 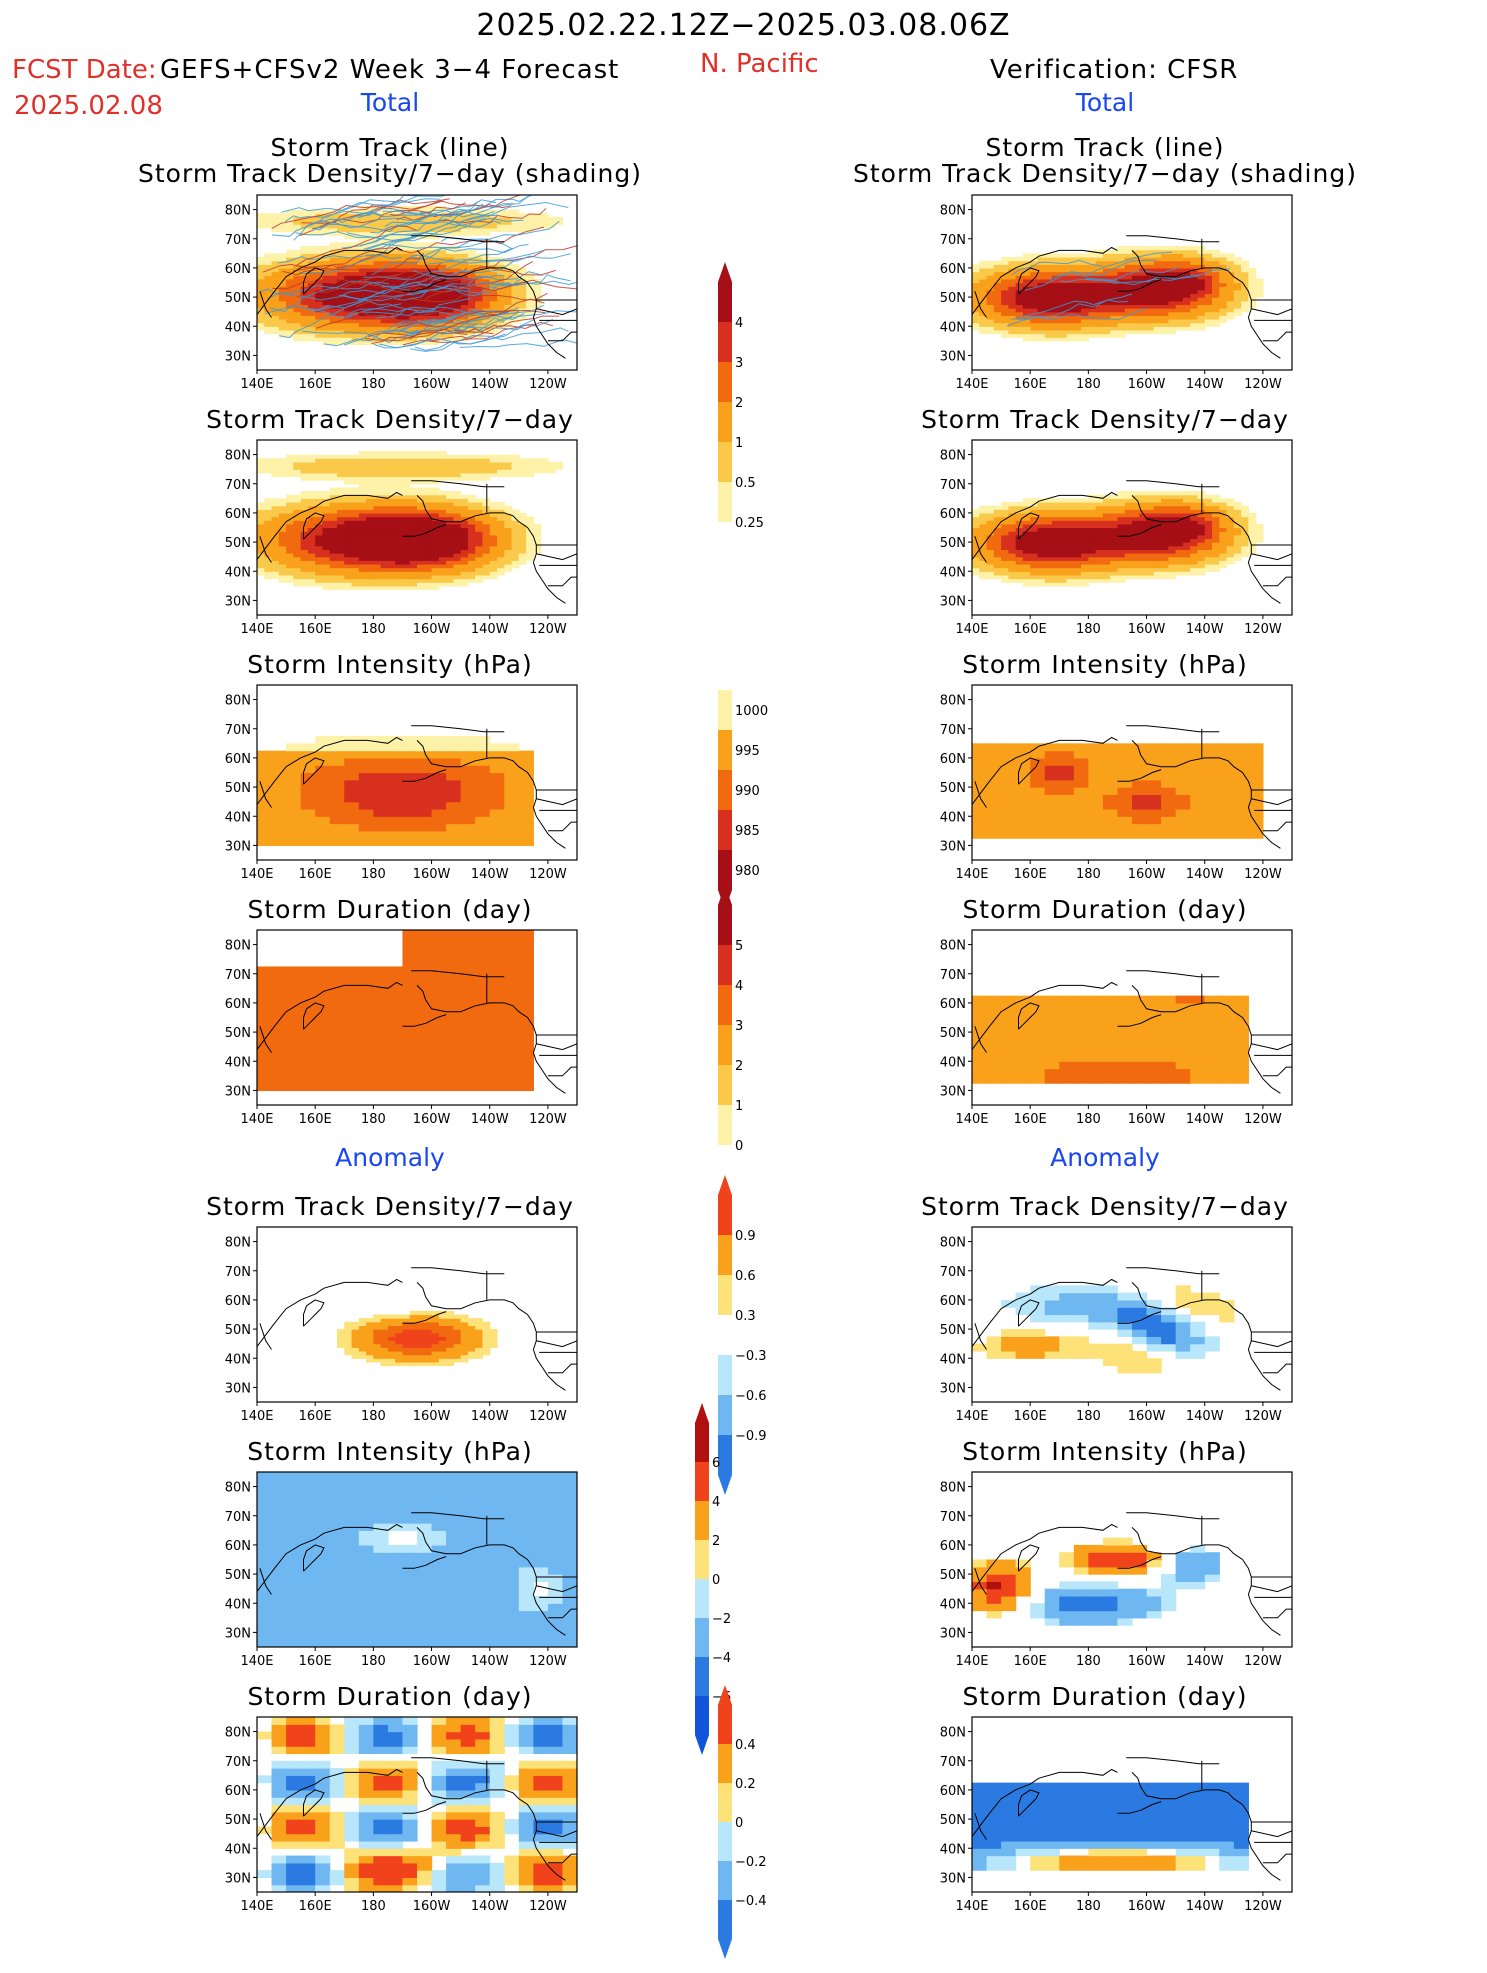 What do you see at coordinates (747, 751) in the screenshot?
I see `colorbar-label: 995` at bounding box center [747, 751].